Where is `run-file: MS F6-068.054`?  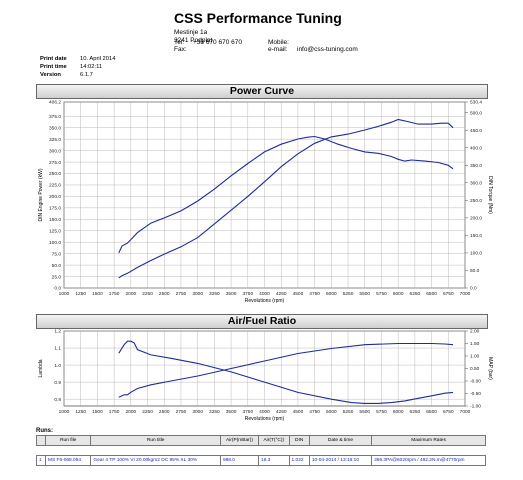 run-file: MS F6-068.054 is located at coordinates (68, 460).